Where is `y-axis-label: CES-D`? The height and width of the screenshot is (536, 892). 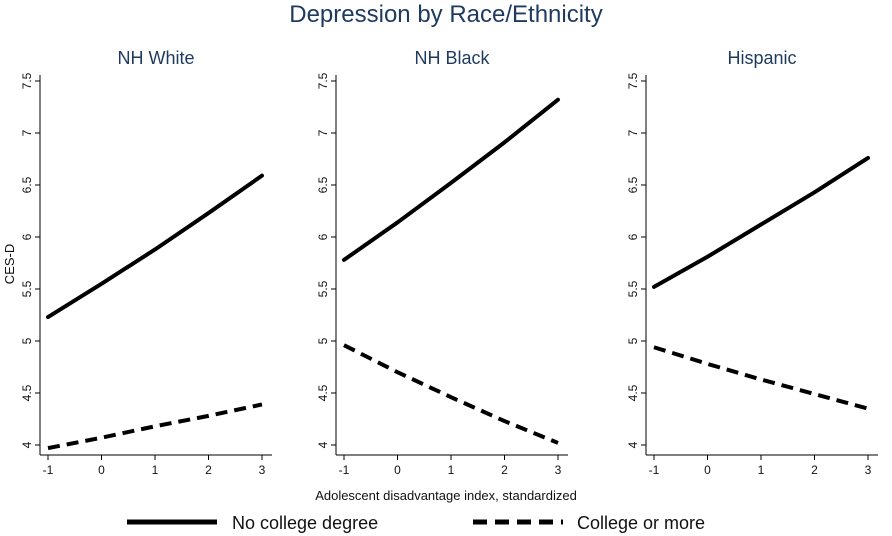
y-axis-label: CES-D is located at coordinates (9, 264).